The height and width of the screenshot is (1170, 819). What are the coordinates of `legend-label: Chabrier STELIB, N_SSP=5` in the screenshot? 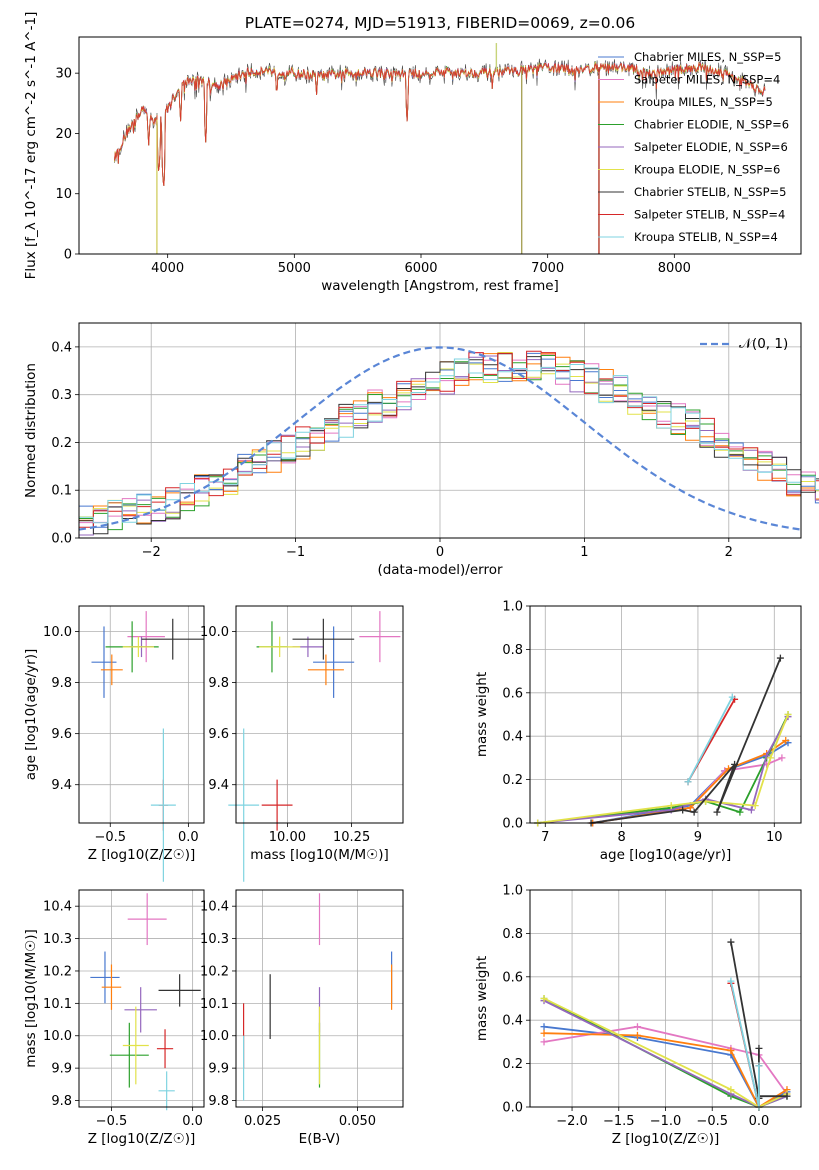 It's located at (710, 192).